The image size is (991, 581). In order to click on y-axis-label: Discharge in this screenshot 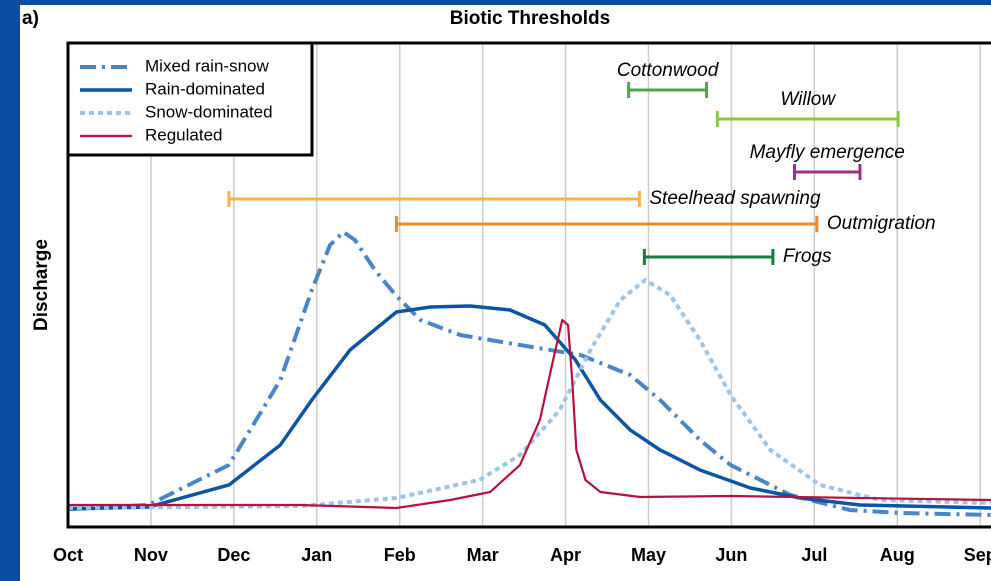, I will do `click(41, 285)`.